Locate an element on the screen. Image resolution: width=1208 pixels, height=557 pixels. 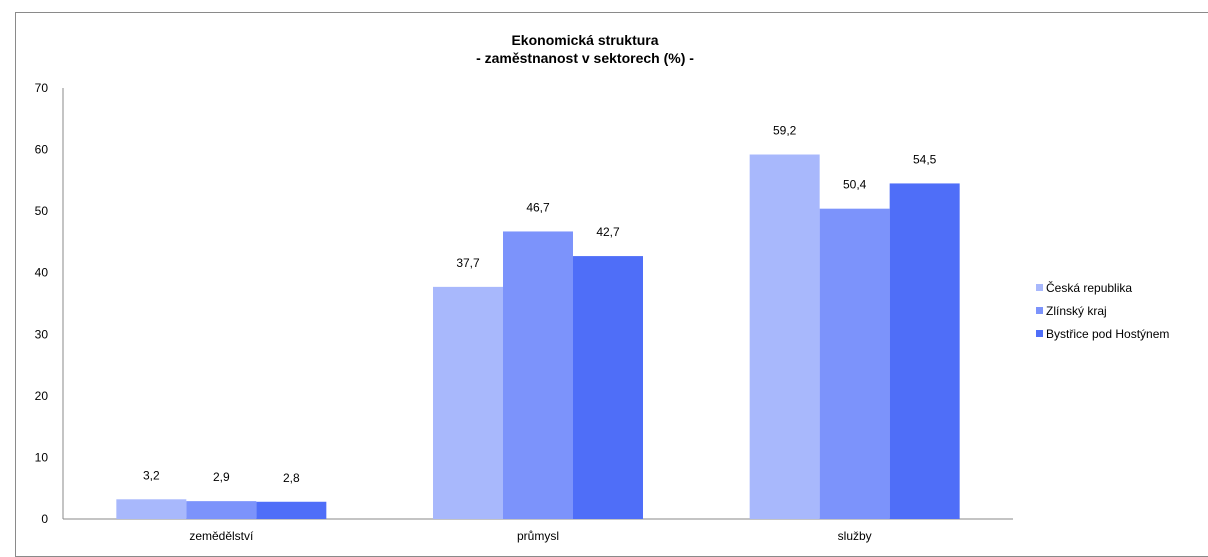
x-tick-label: zemědělství is located at coordinates (221, 536).